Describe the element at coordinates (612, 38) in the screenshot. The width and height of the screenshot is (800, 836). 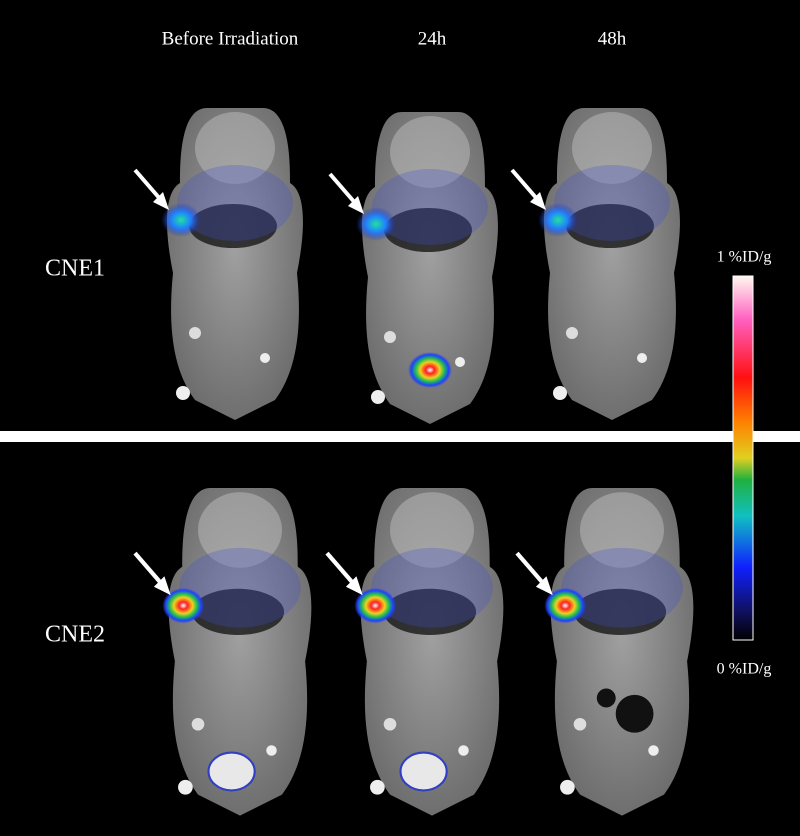
I see `column-label: 48h` at that location.